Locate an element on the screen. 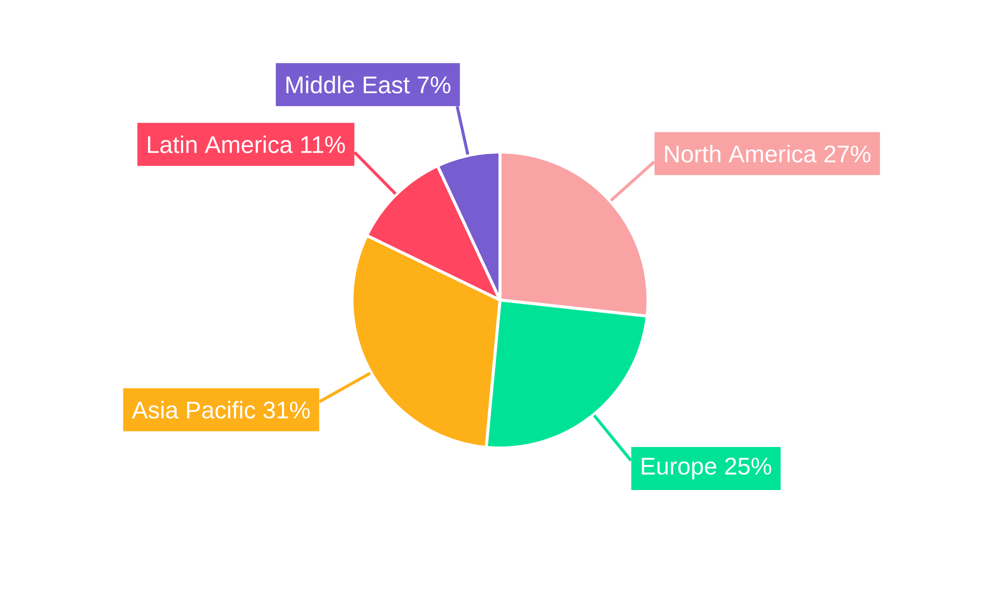  data-label: 25% is located at coordinates (748, 466).